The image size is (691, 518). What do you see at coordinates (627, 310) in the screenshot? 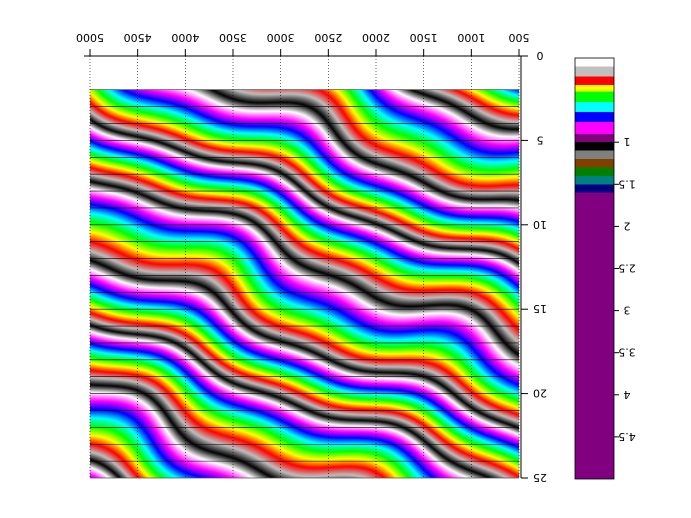
I see `colorbar-tick-label: 3` at bounding box center [627, 310].